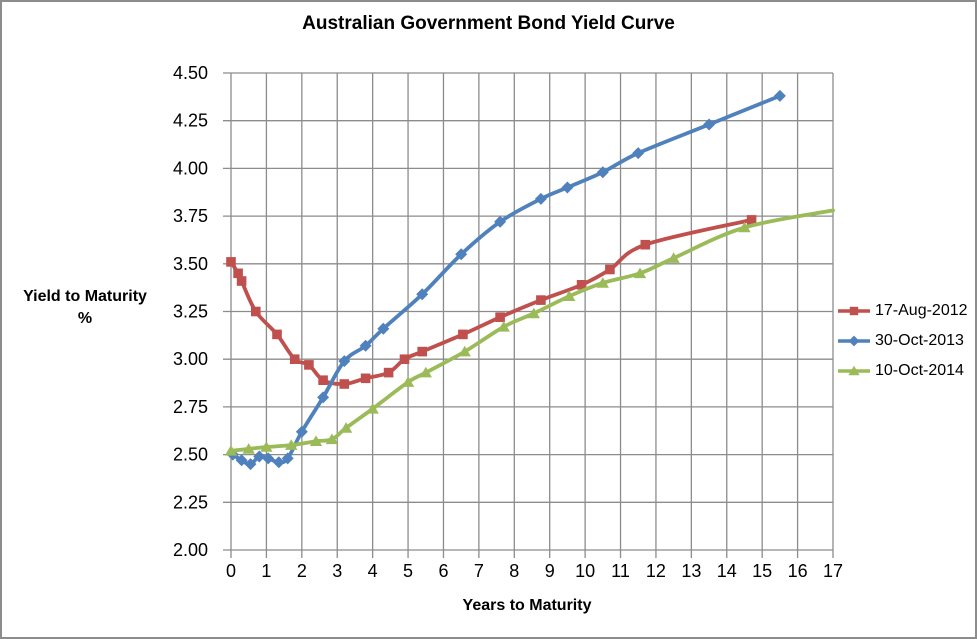 The image size is (977, 639). Describe the element at coordinates (443, 571) in the screenshot. I see `x-tick-label: 6` at that location.